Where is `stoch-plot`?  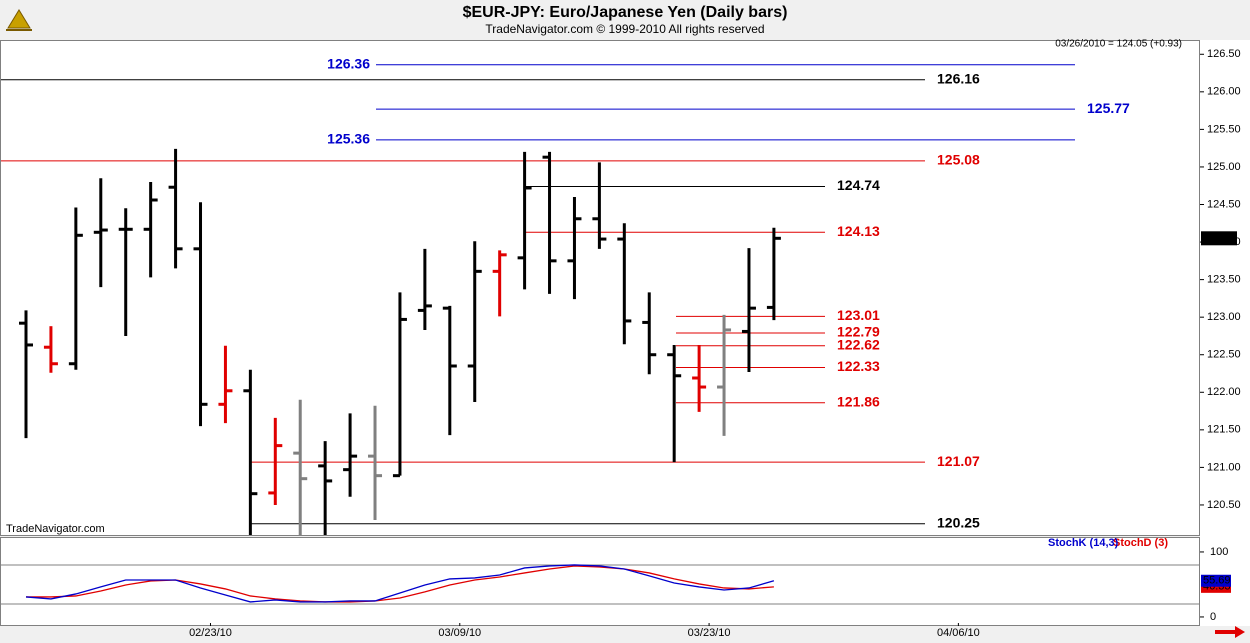
stoch-plot is located at coordinates (600, 584).